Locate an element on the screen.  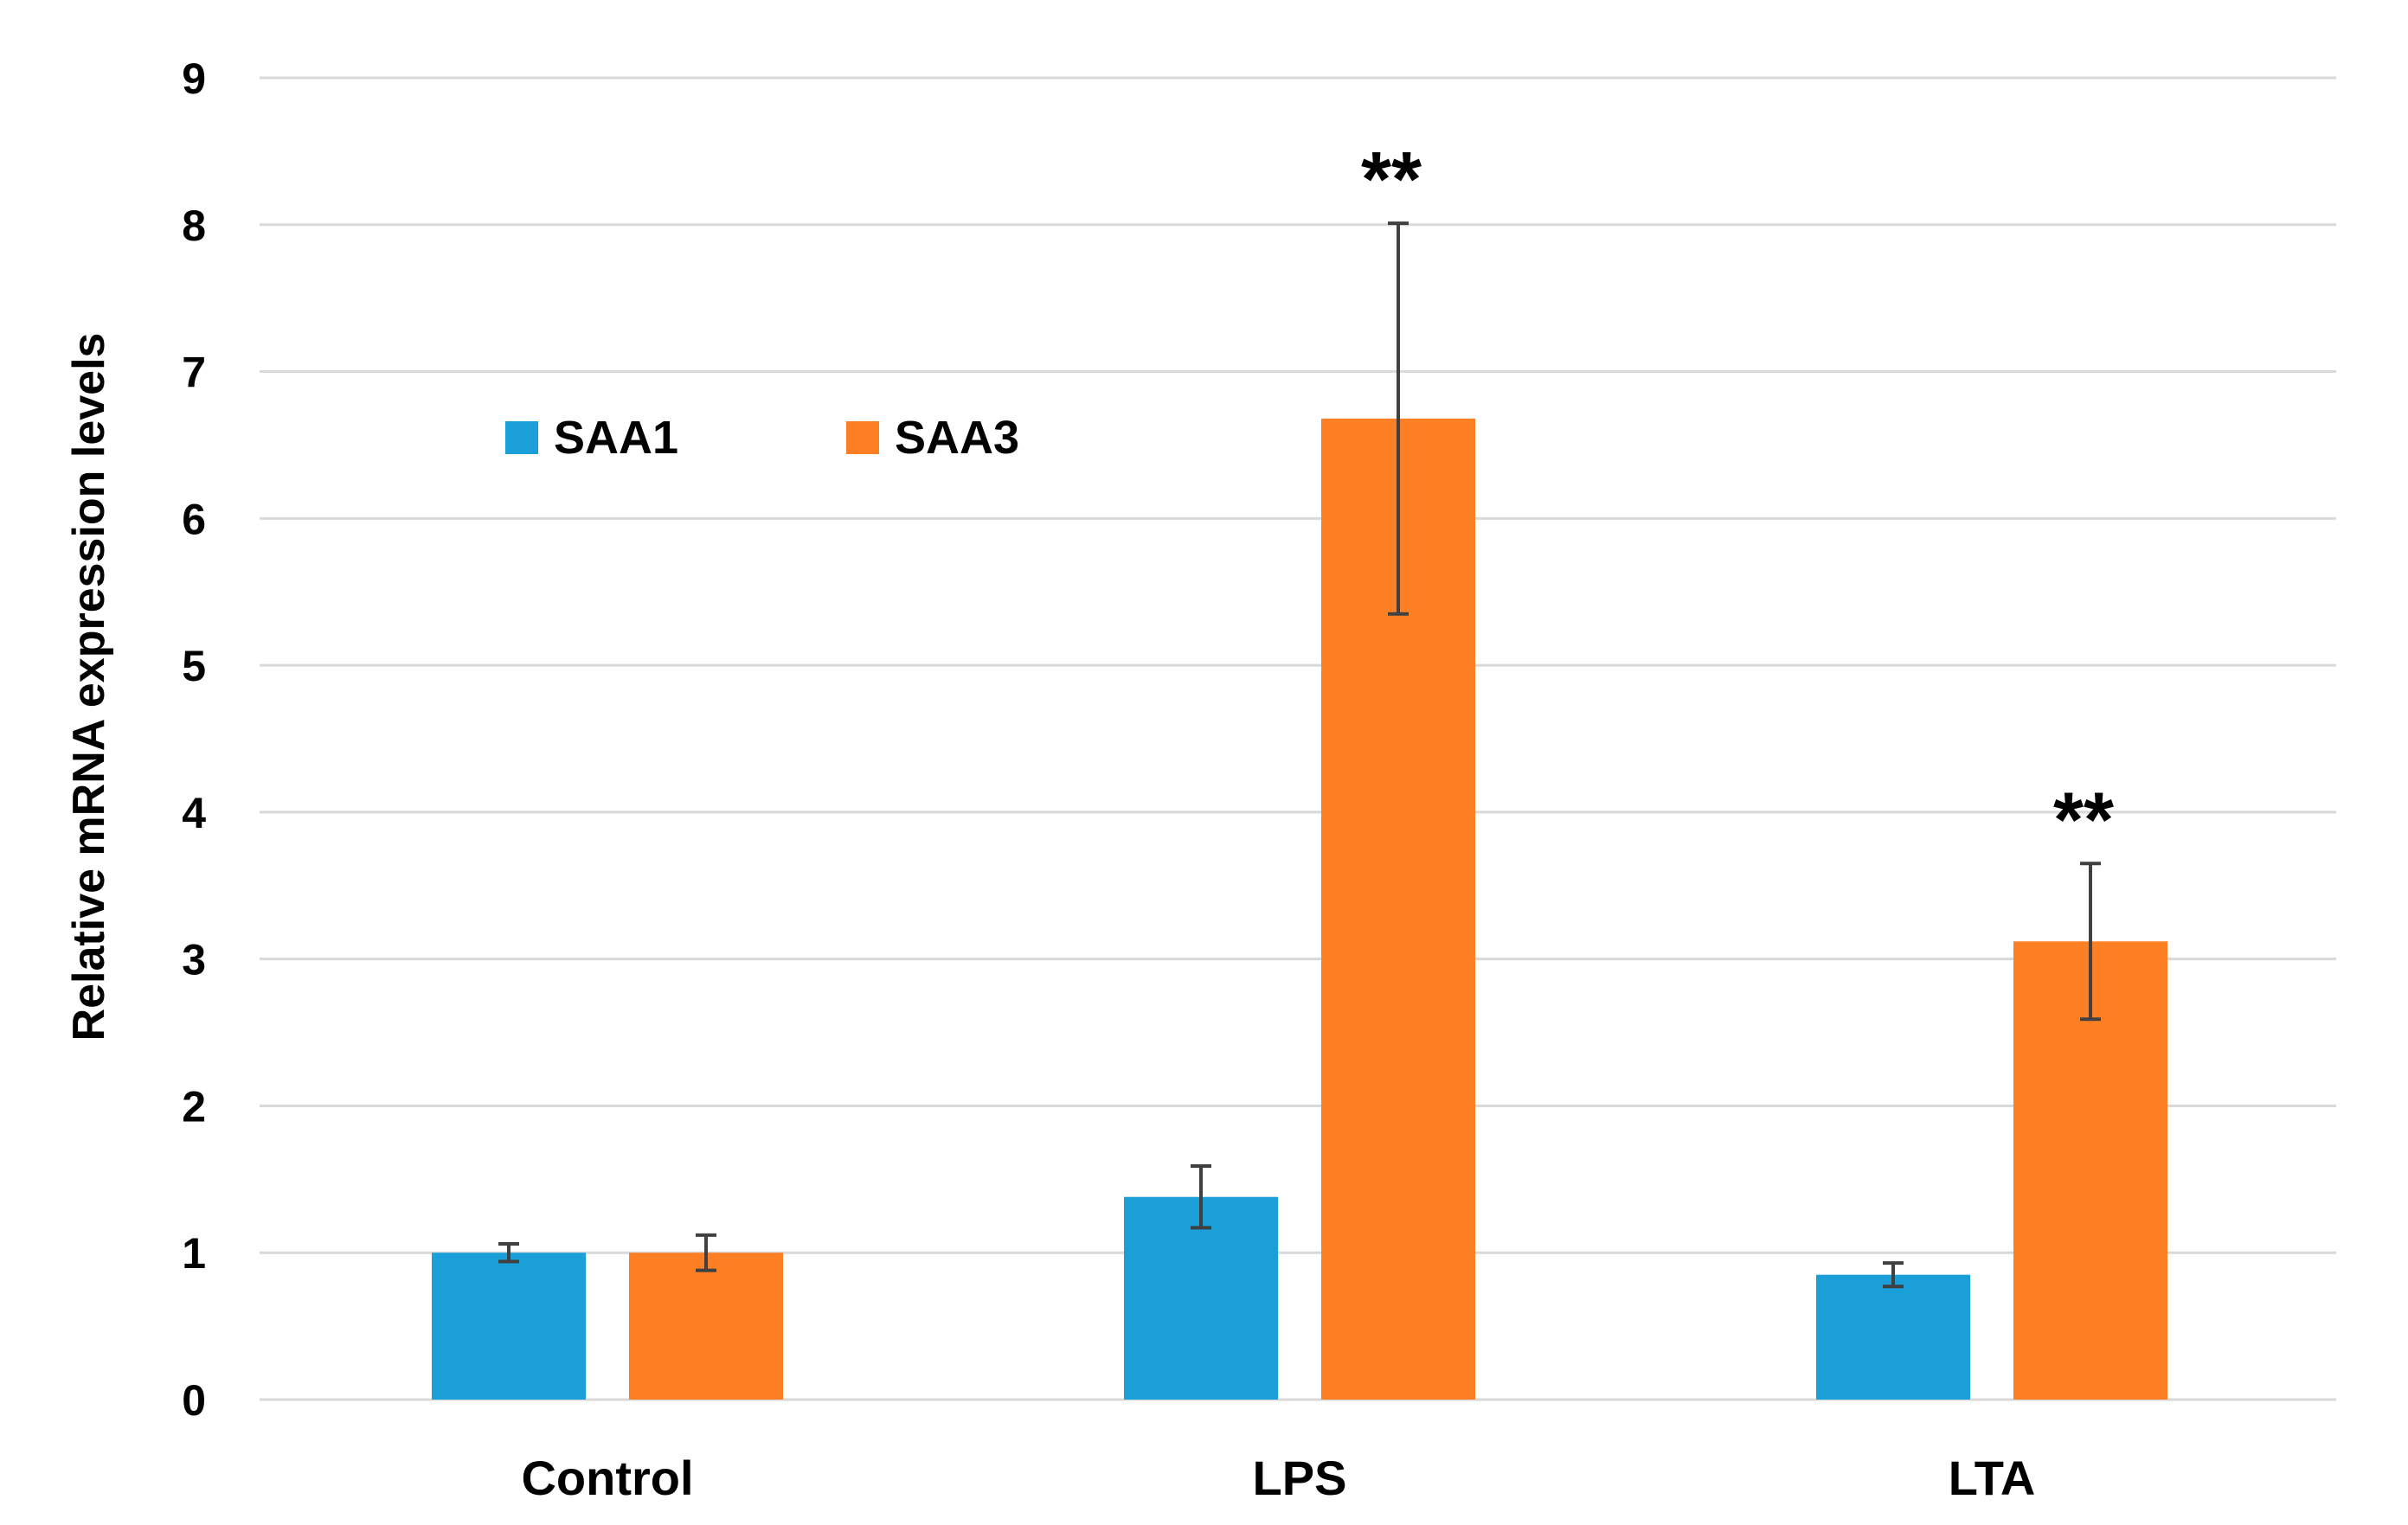
category-label: LPS is located at coordinates (1300, 1478).